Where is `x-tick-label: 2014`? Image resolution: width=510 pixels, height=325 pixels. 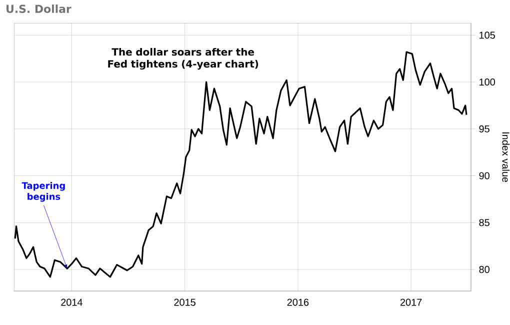
x-tick-label: 2014 is located at coordinates (71, 302).